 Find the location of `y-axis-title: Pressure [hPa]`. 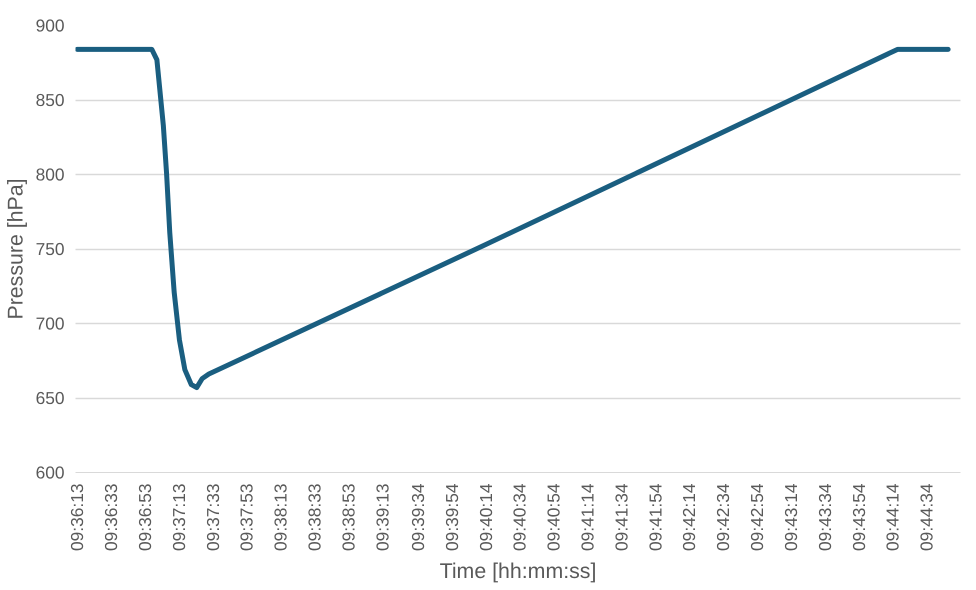

y-axis-title: Pressure [hPa] is located at coordinates (16, 249).